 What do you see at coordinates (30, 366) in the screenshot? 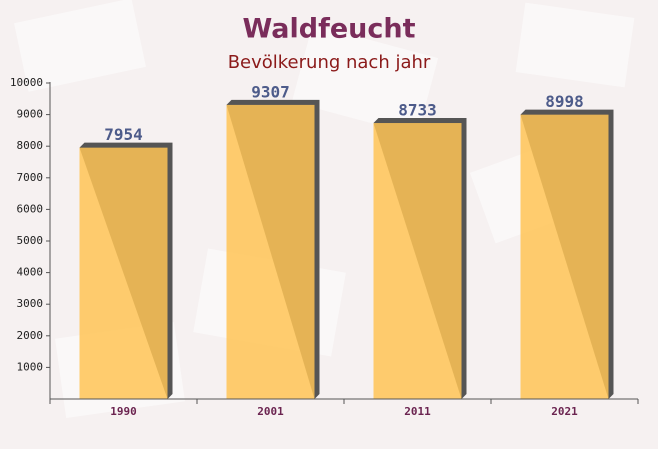
I see `y-tick-label: 1000` at bounding box center [30, 366].